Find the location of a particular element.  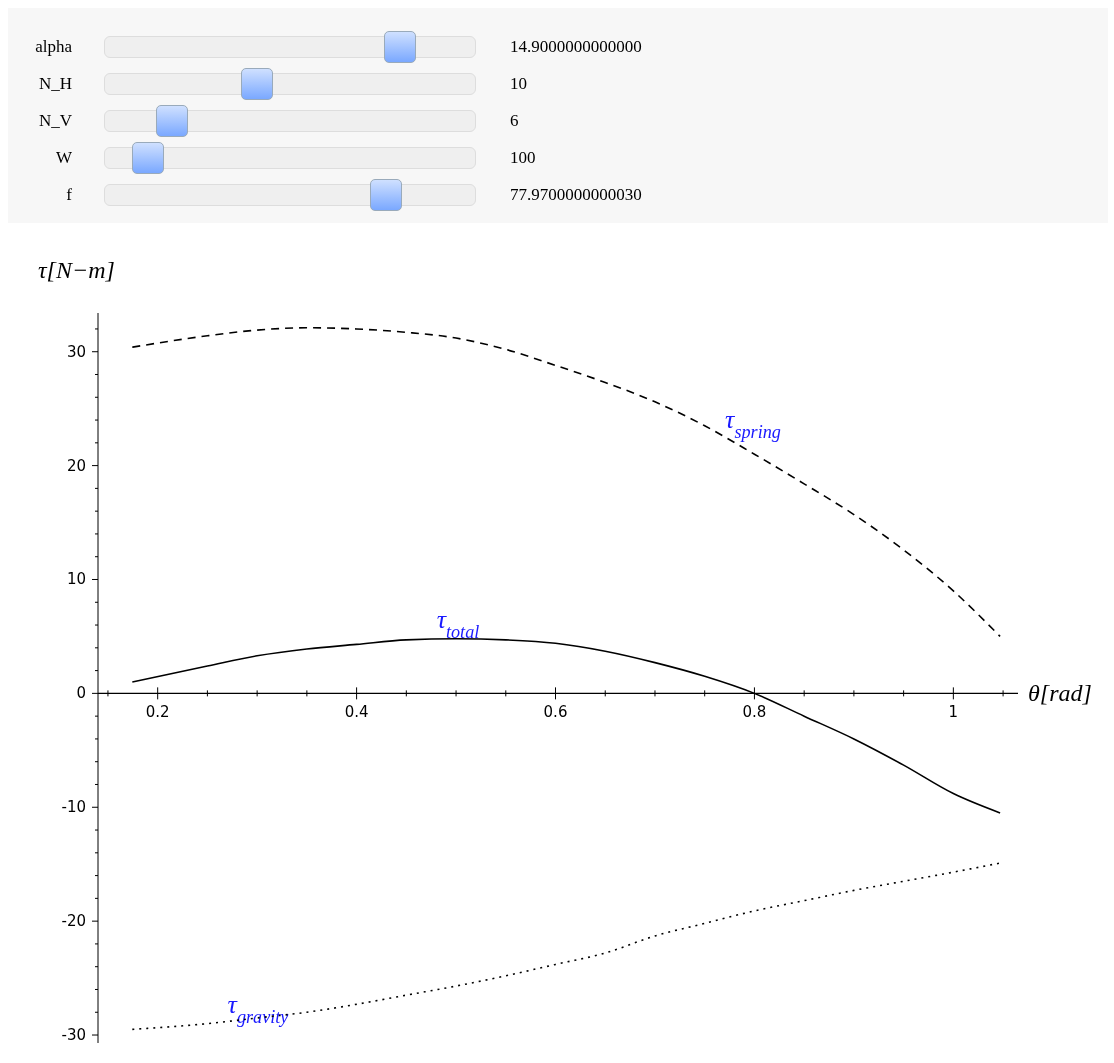

y-tick-label: 30 is located at coordinates (76, 351).